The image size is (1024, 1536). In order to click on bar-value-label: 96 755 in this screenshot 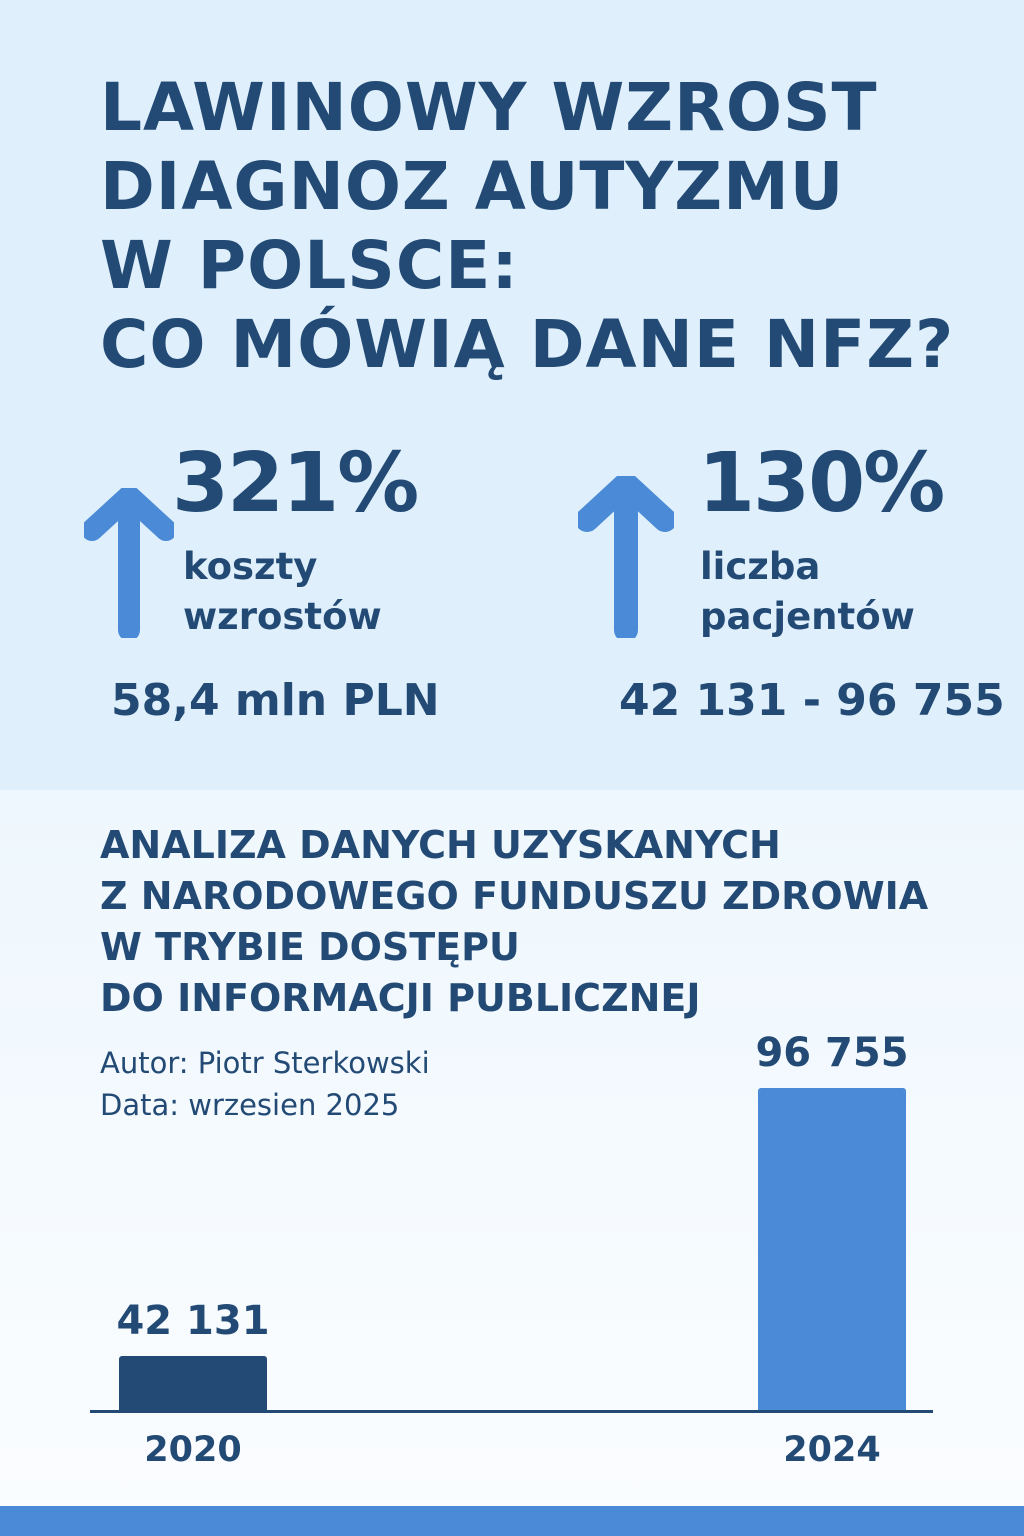, I will do `click(832, 1053)`.